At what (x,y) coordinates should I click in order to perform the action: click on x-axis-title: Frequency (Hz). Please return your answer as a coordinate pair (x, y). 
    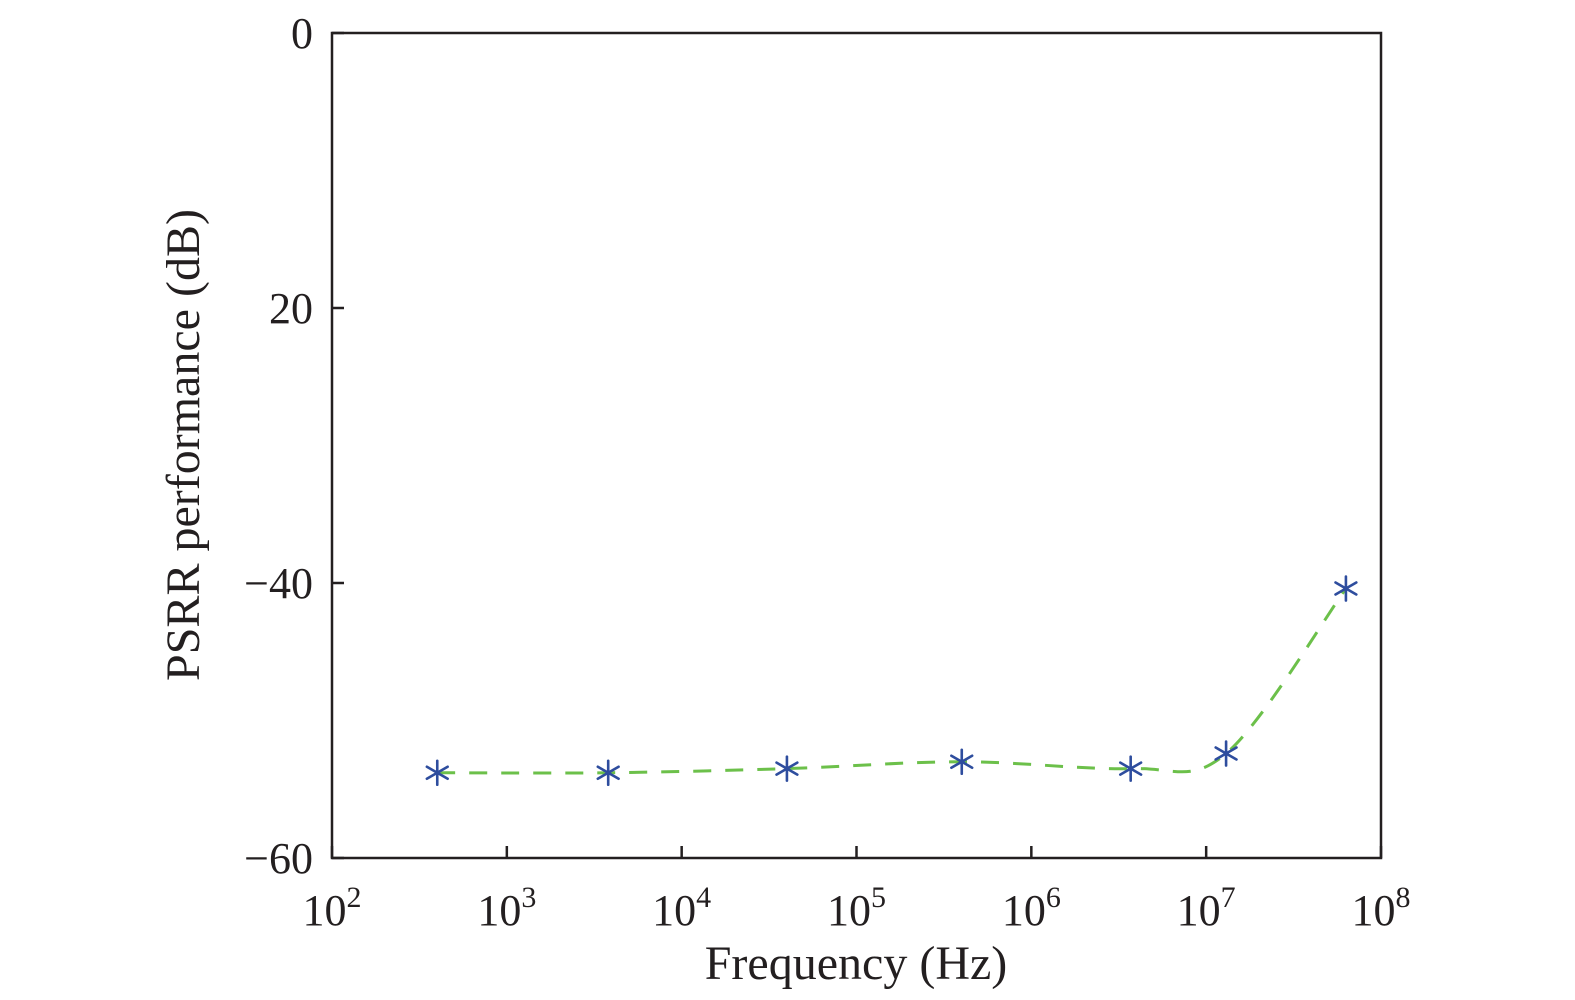
    Looking at the image, I should click on (856, 963).